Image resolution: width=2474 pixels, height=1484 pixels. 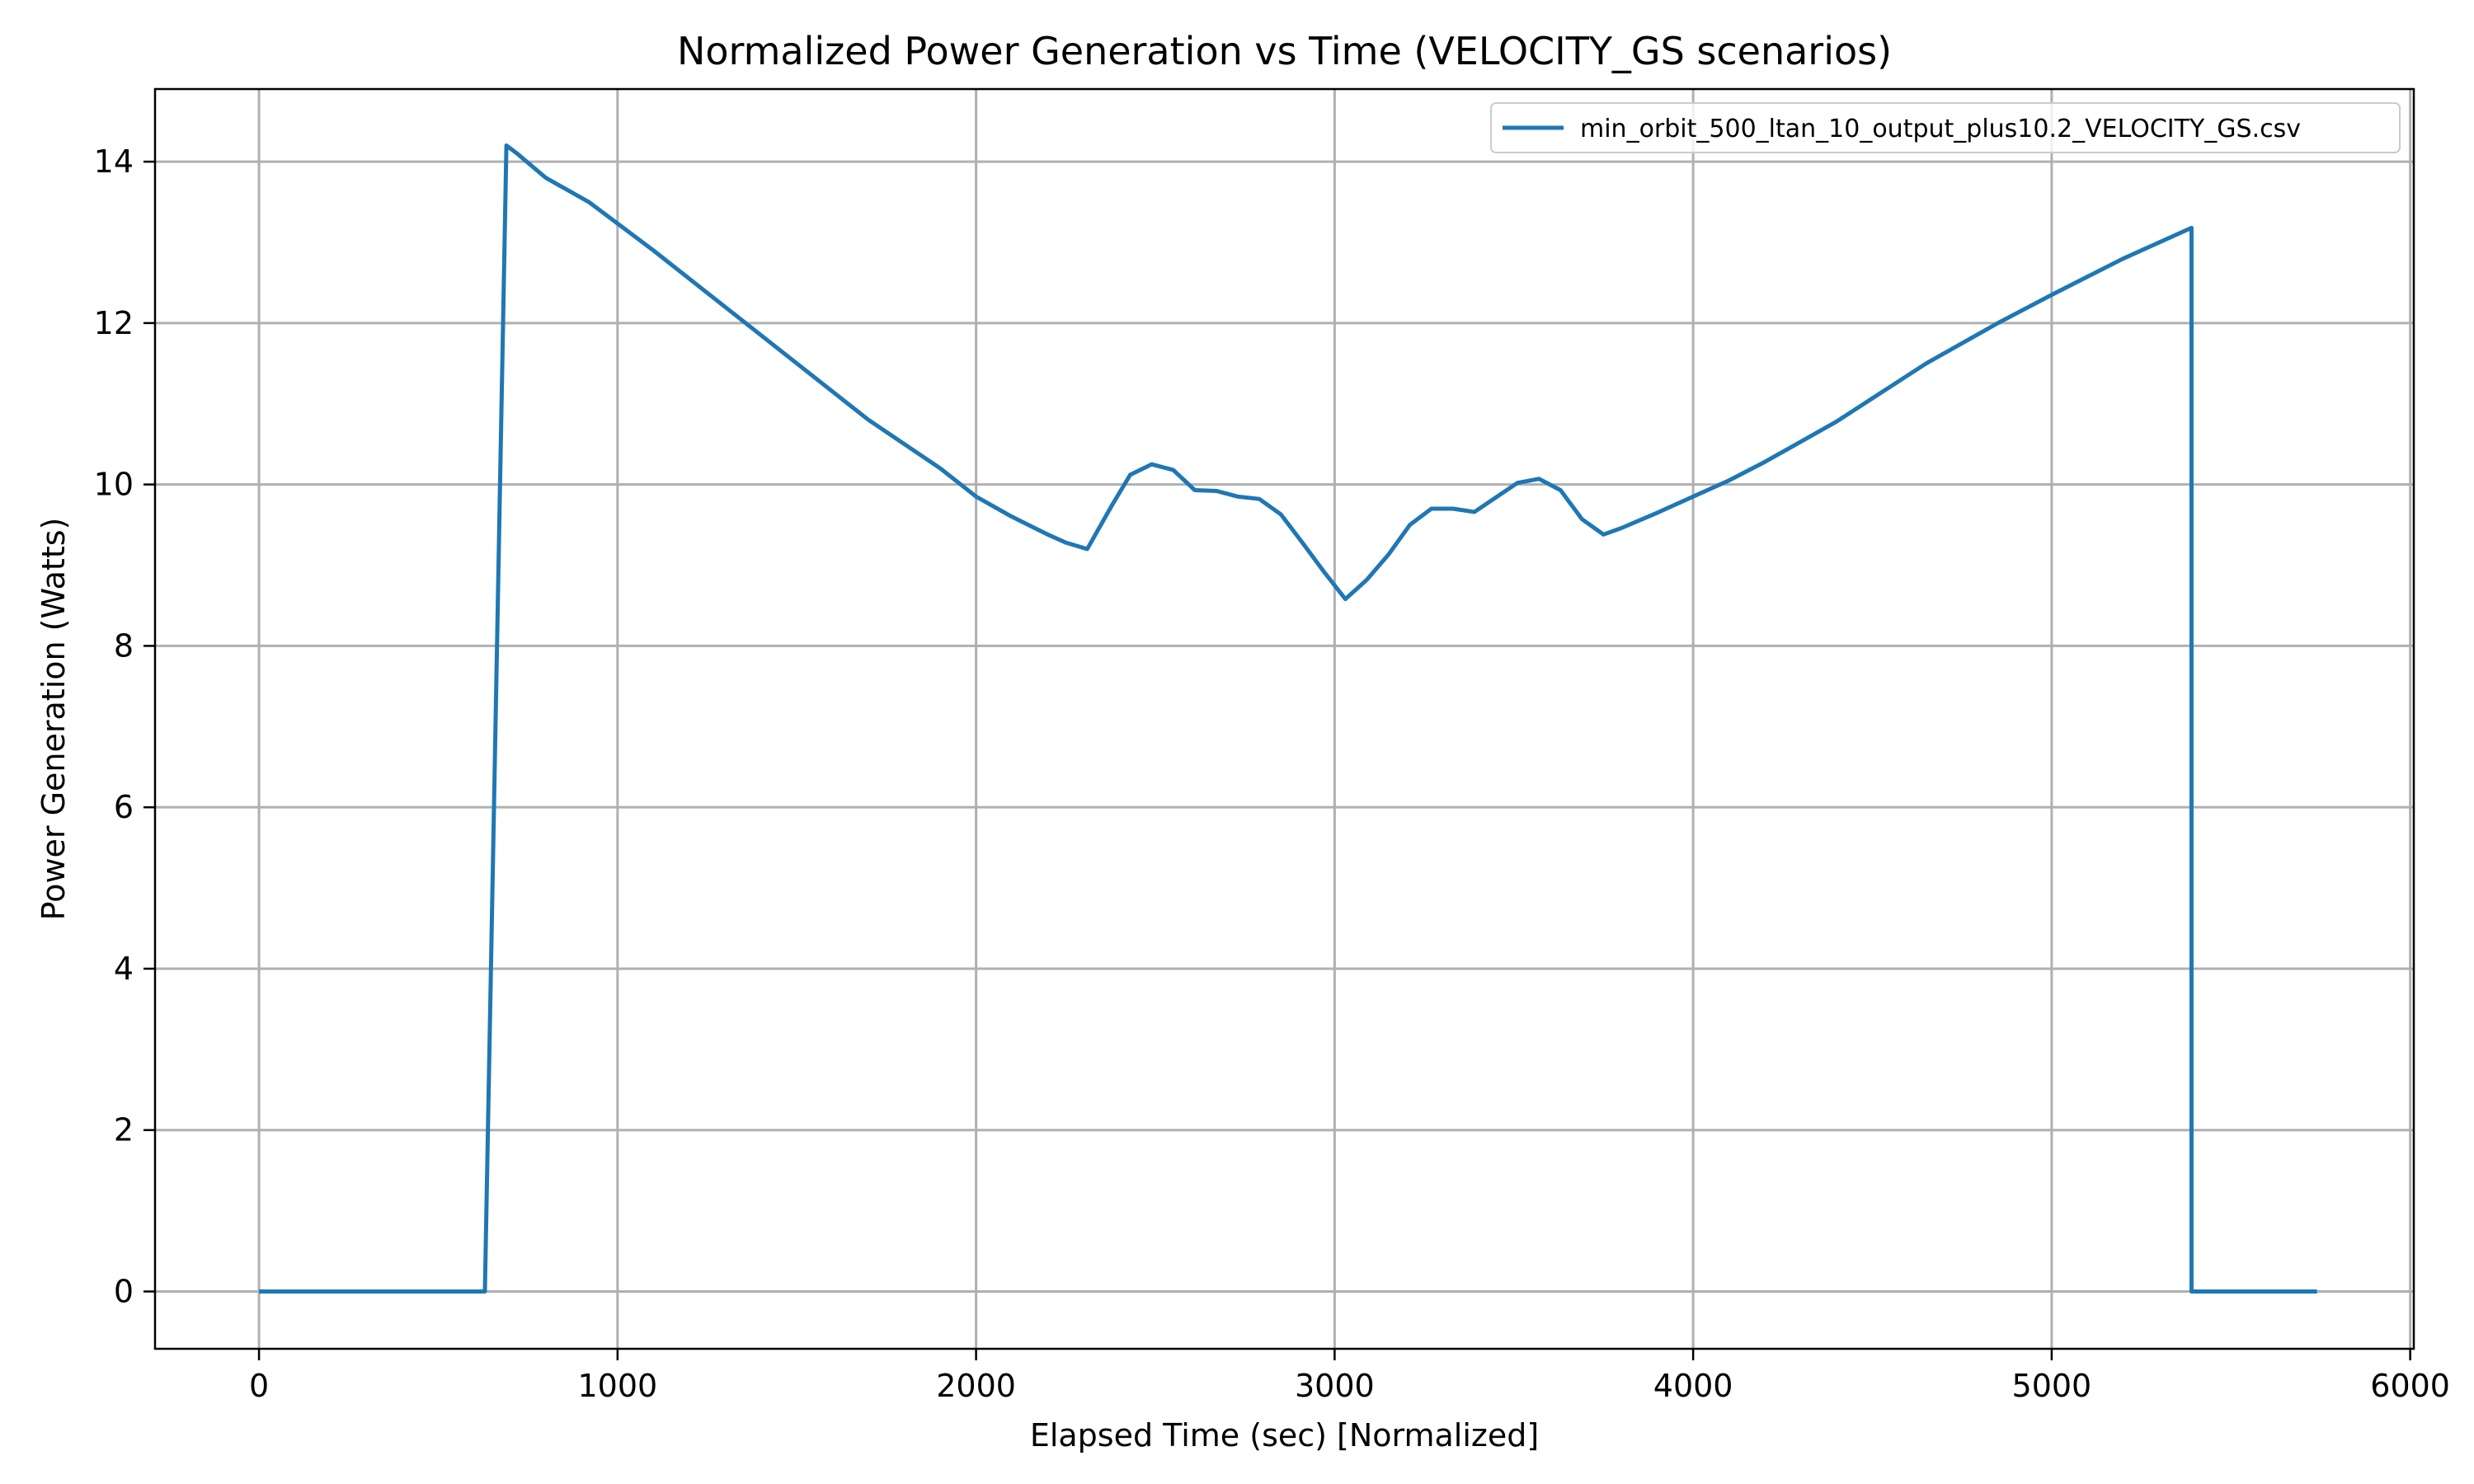 What do you see at coordinates (114, 161) in the screenshot?
I see `y-tick-label: 14` at bounding box center [114, 161].